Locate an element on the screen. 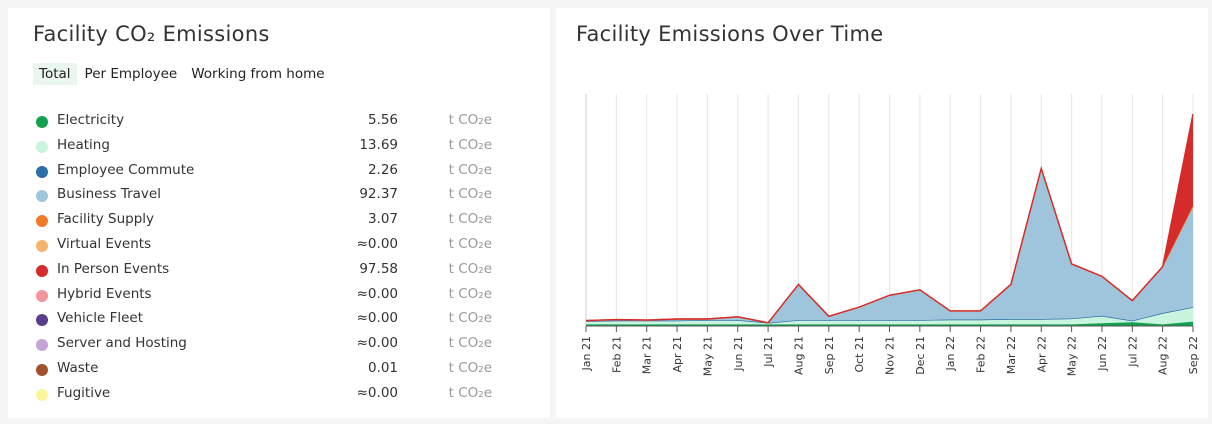 This screenshot has width=1212, height=424. x-tick-label: Apr 22 is located at coordinates (1041, 354).